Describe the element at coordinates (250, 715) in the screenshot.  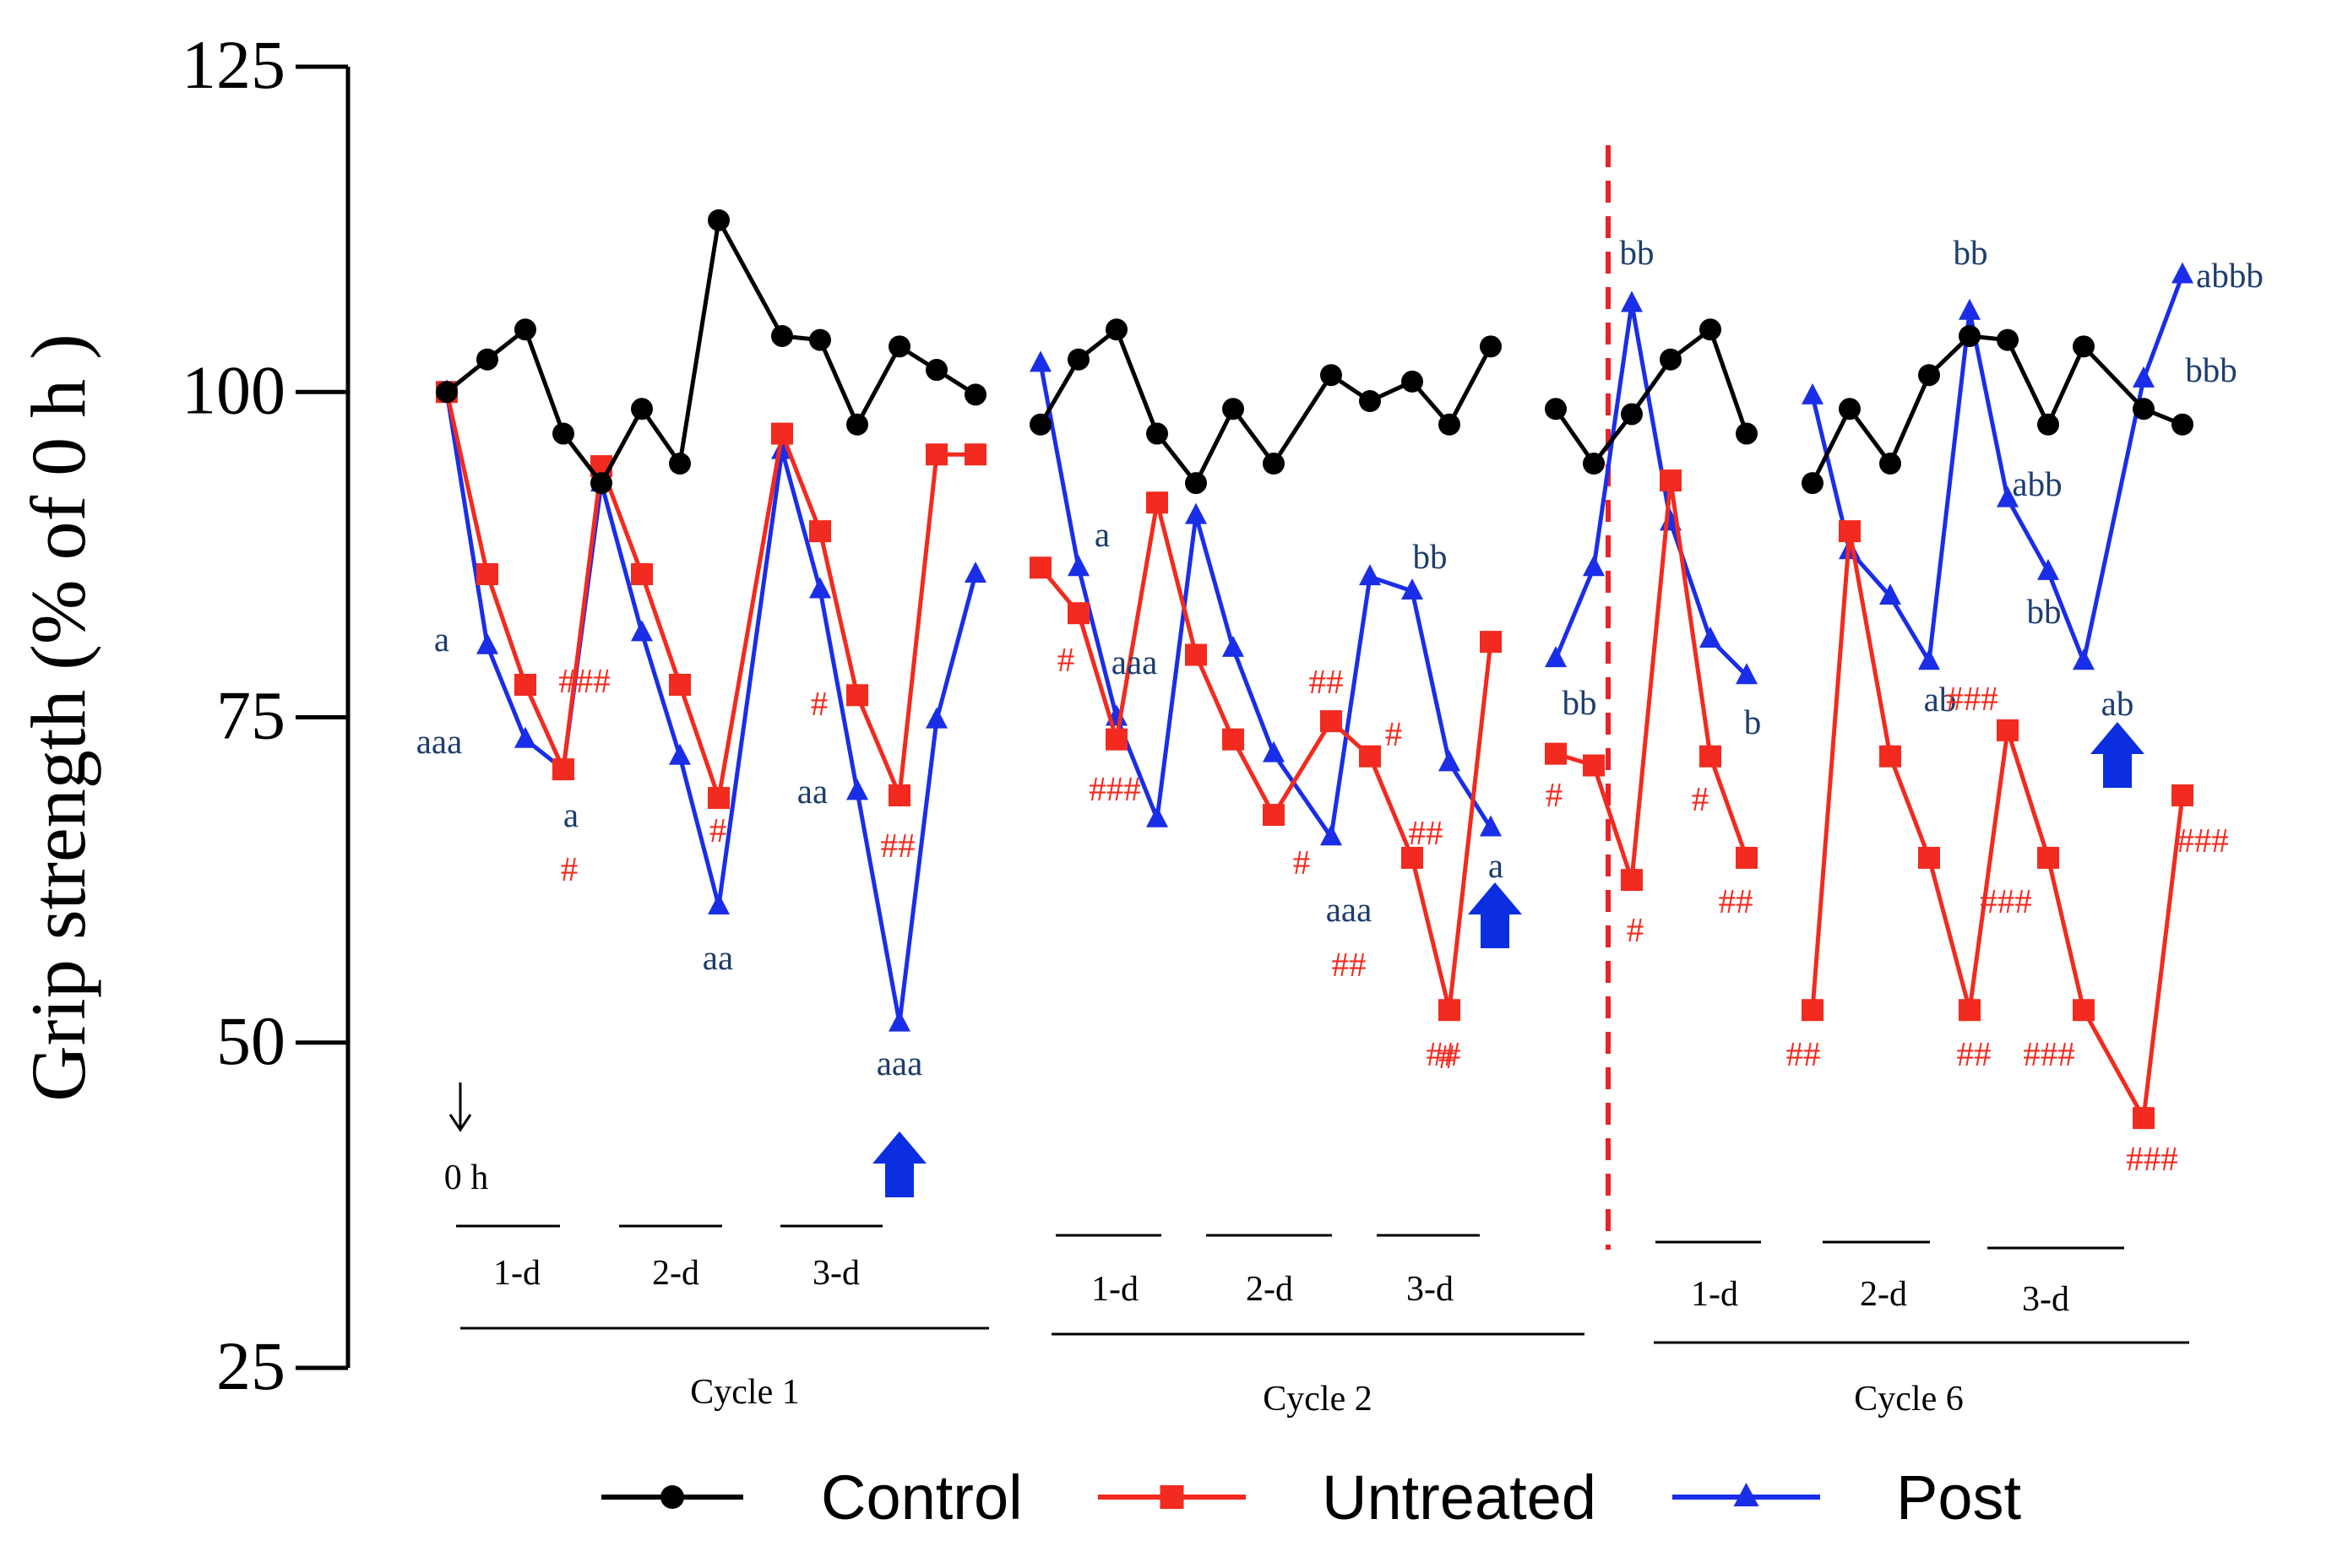
I see `y-tick-label: 75` at that location.